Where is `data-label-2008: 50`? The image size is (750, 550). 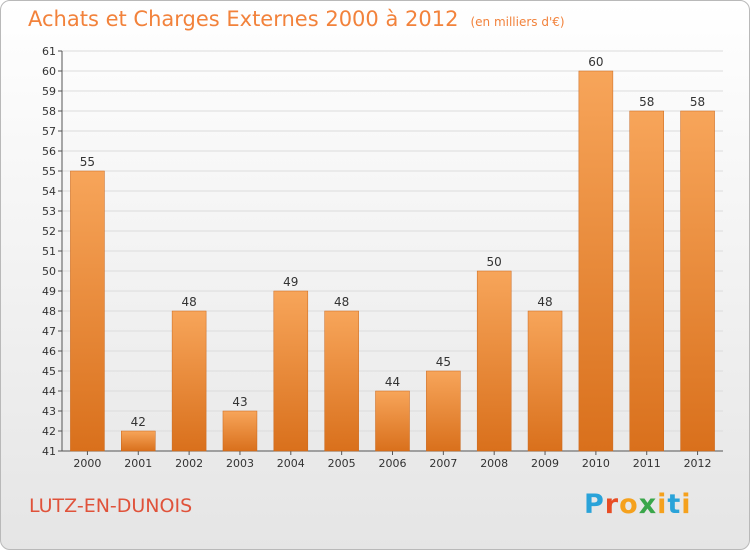
data-label-2008: 50 is located at coordinates (494, 262).